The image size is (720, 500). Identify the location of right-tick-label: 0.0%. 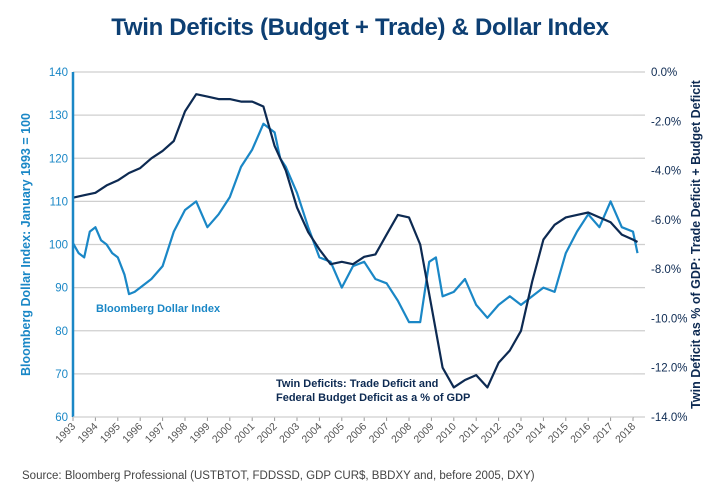
(664, 73).